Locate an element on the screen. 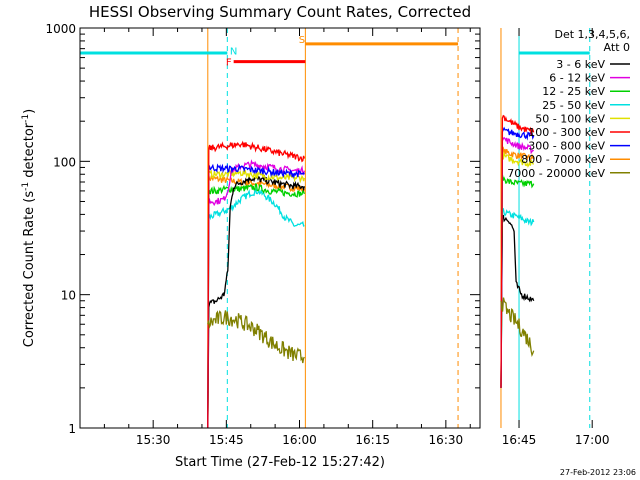 The image size is (640, 480). y-axis-label-mid: detector is located at coordinates (29, 152).